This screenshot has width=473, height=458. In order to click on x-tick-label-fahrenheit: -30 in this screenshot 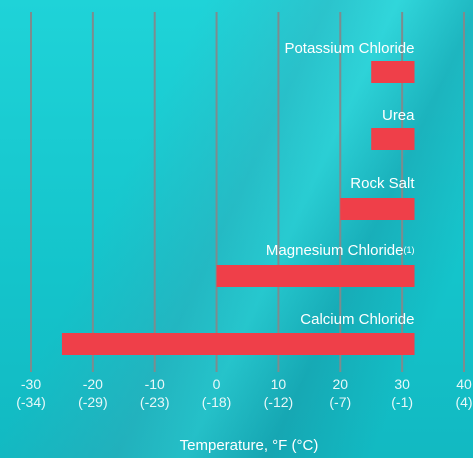, I will do `click(31, 384)`.